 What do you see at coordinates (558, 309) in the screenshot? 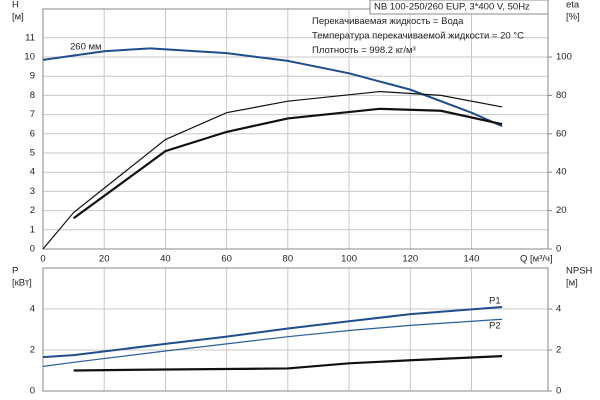
I see `y2-tick-label: 4` at bounding box center [558, 309].